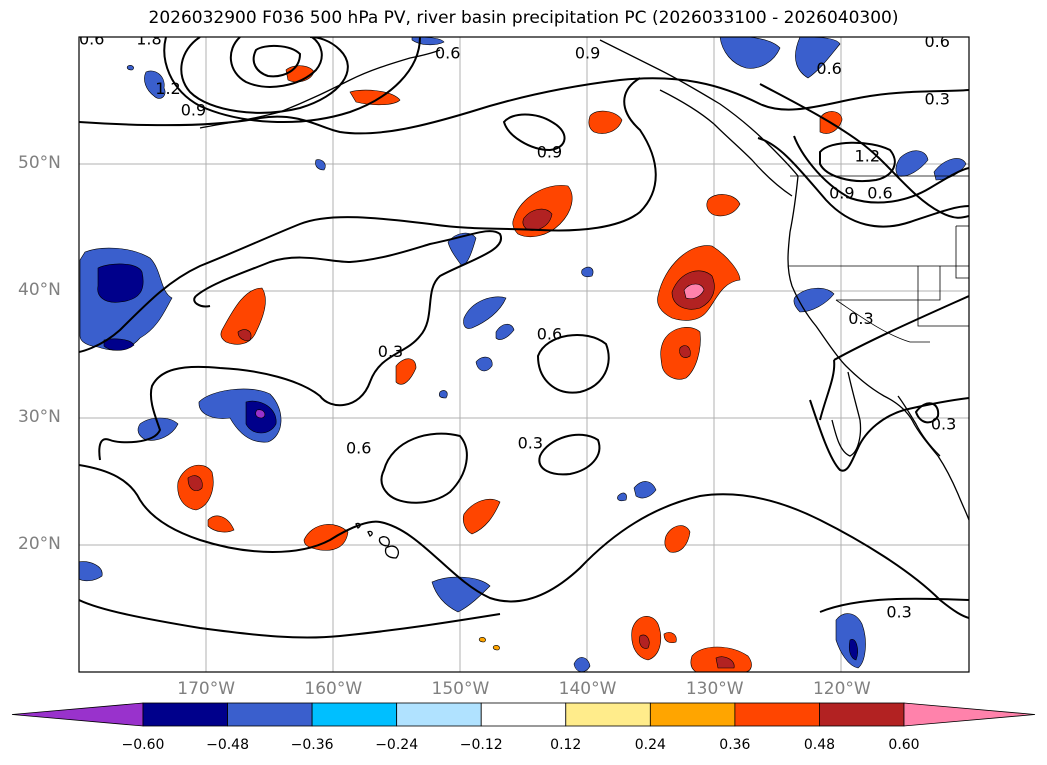  I want to click on colorbar, so click(523, 714).